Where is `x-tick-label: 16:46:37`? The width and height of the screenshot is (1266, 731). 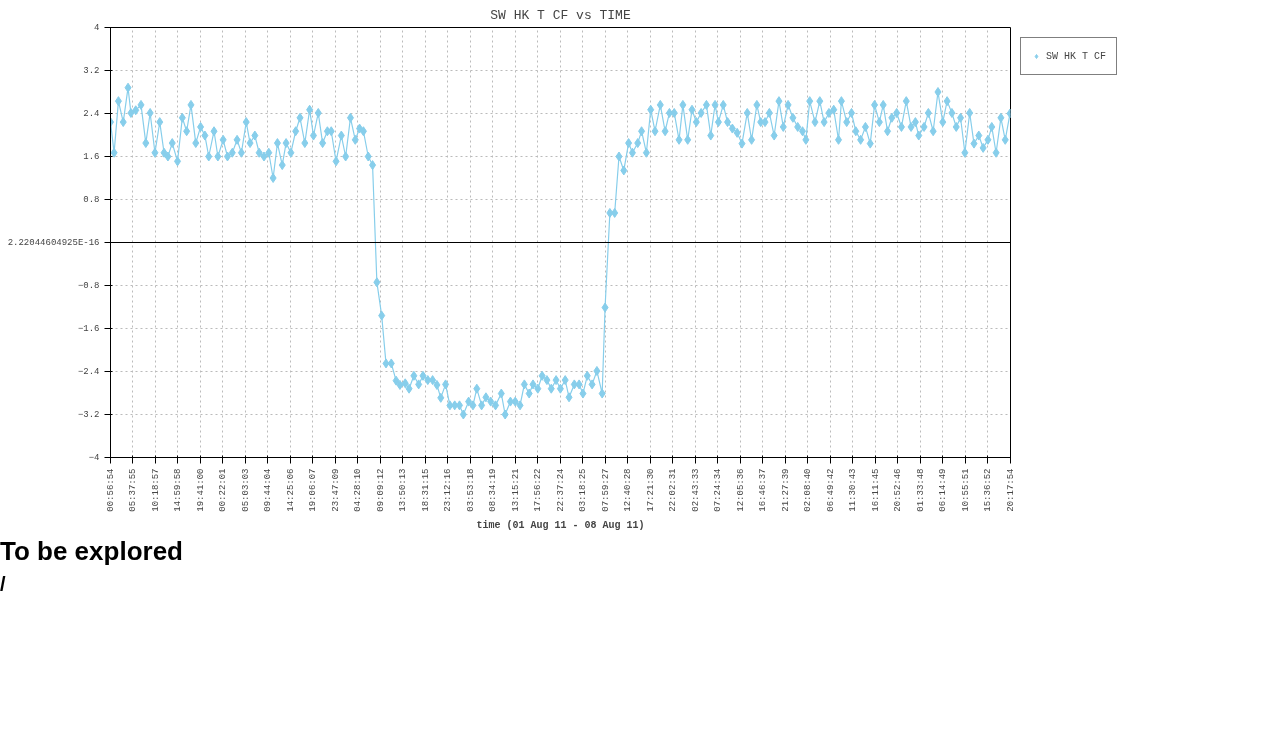 x-tick-label: 16:46:37 is located at coordinates (763, 490).